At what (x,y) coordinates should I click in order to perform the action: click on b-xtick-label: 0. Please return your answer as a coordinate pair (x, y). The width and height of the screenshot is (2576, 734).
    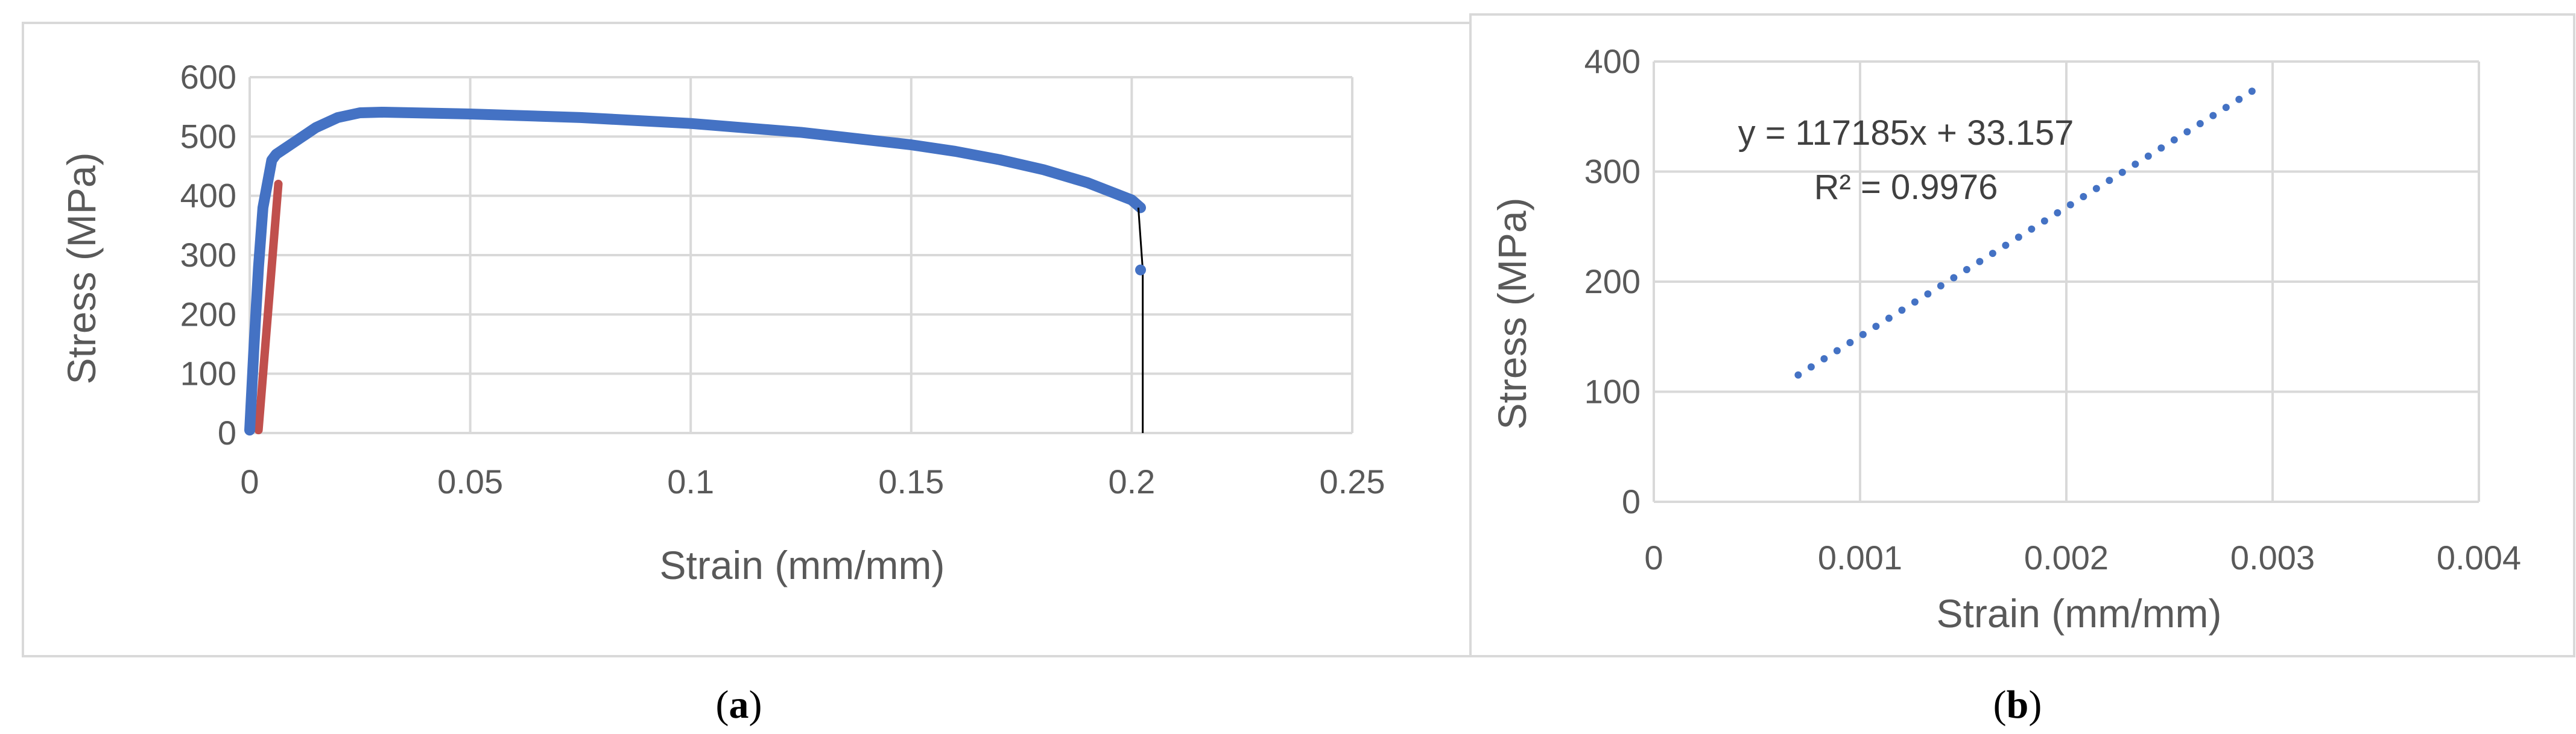
    Looking at the image, I should click on (1653, 558).